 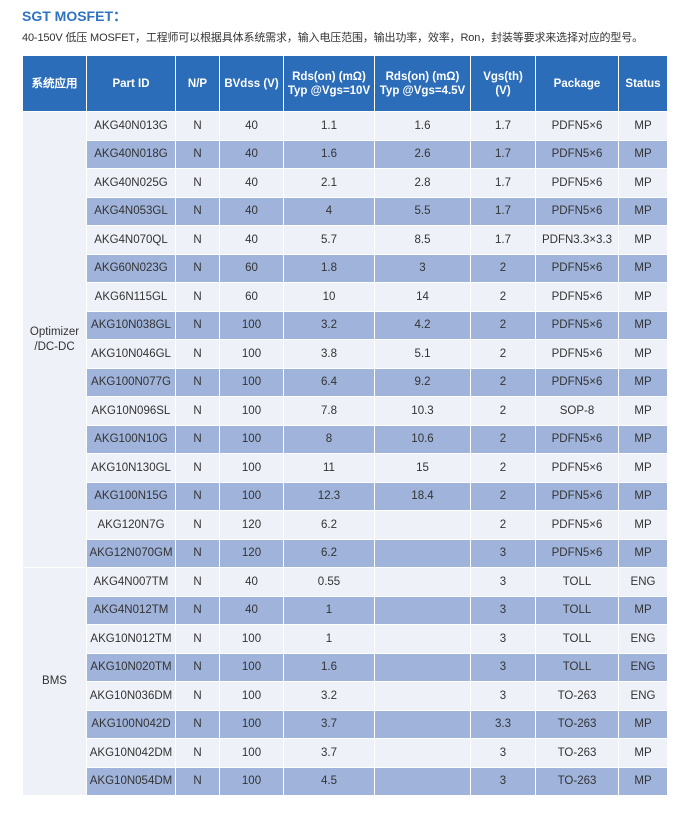 What do you see at coordinates (577, 696) in the screenshot?
I see `package-cell: TO-263` at bounding box center [577, 696].